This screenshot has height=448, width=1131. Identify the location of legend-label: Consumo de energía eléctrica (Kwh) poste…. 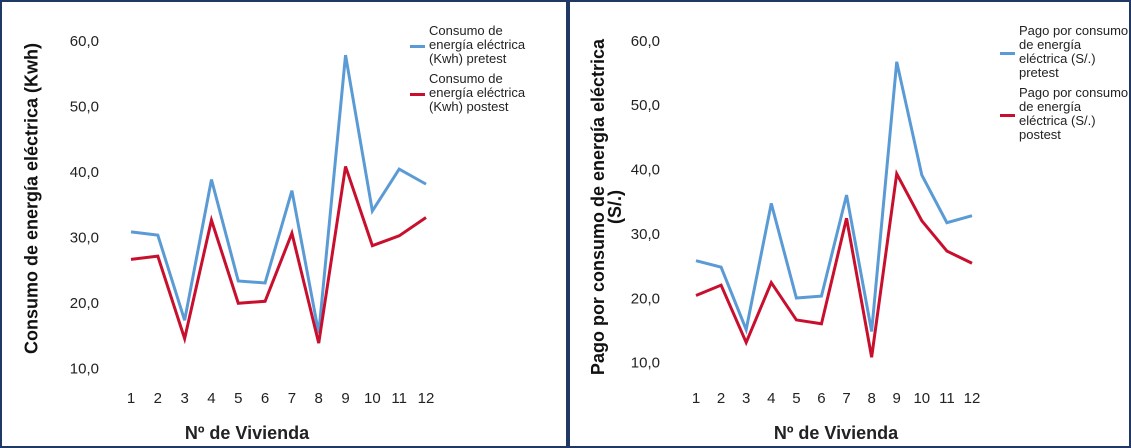
(477, 92).